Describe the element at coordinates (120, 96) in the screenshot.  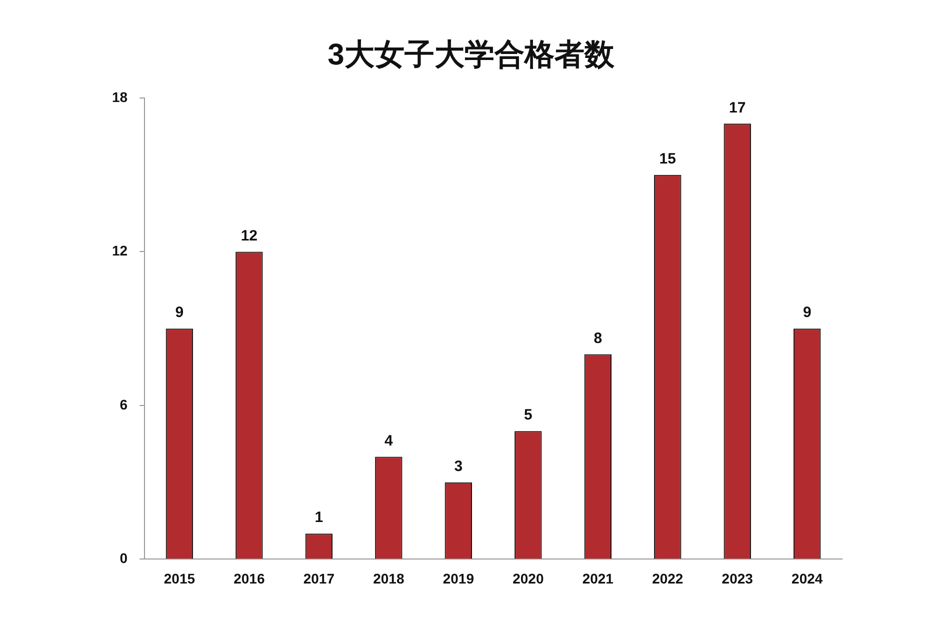
I see `y-tick-label: 18` at that location.